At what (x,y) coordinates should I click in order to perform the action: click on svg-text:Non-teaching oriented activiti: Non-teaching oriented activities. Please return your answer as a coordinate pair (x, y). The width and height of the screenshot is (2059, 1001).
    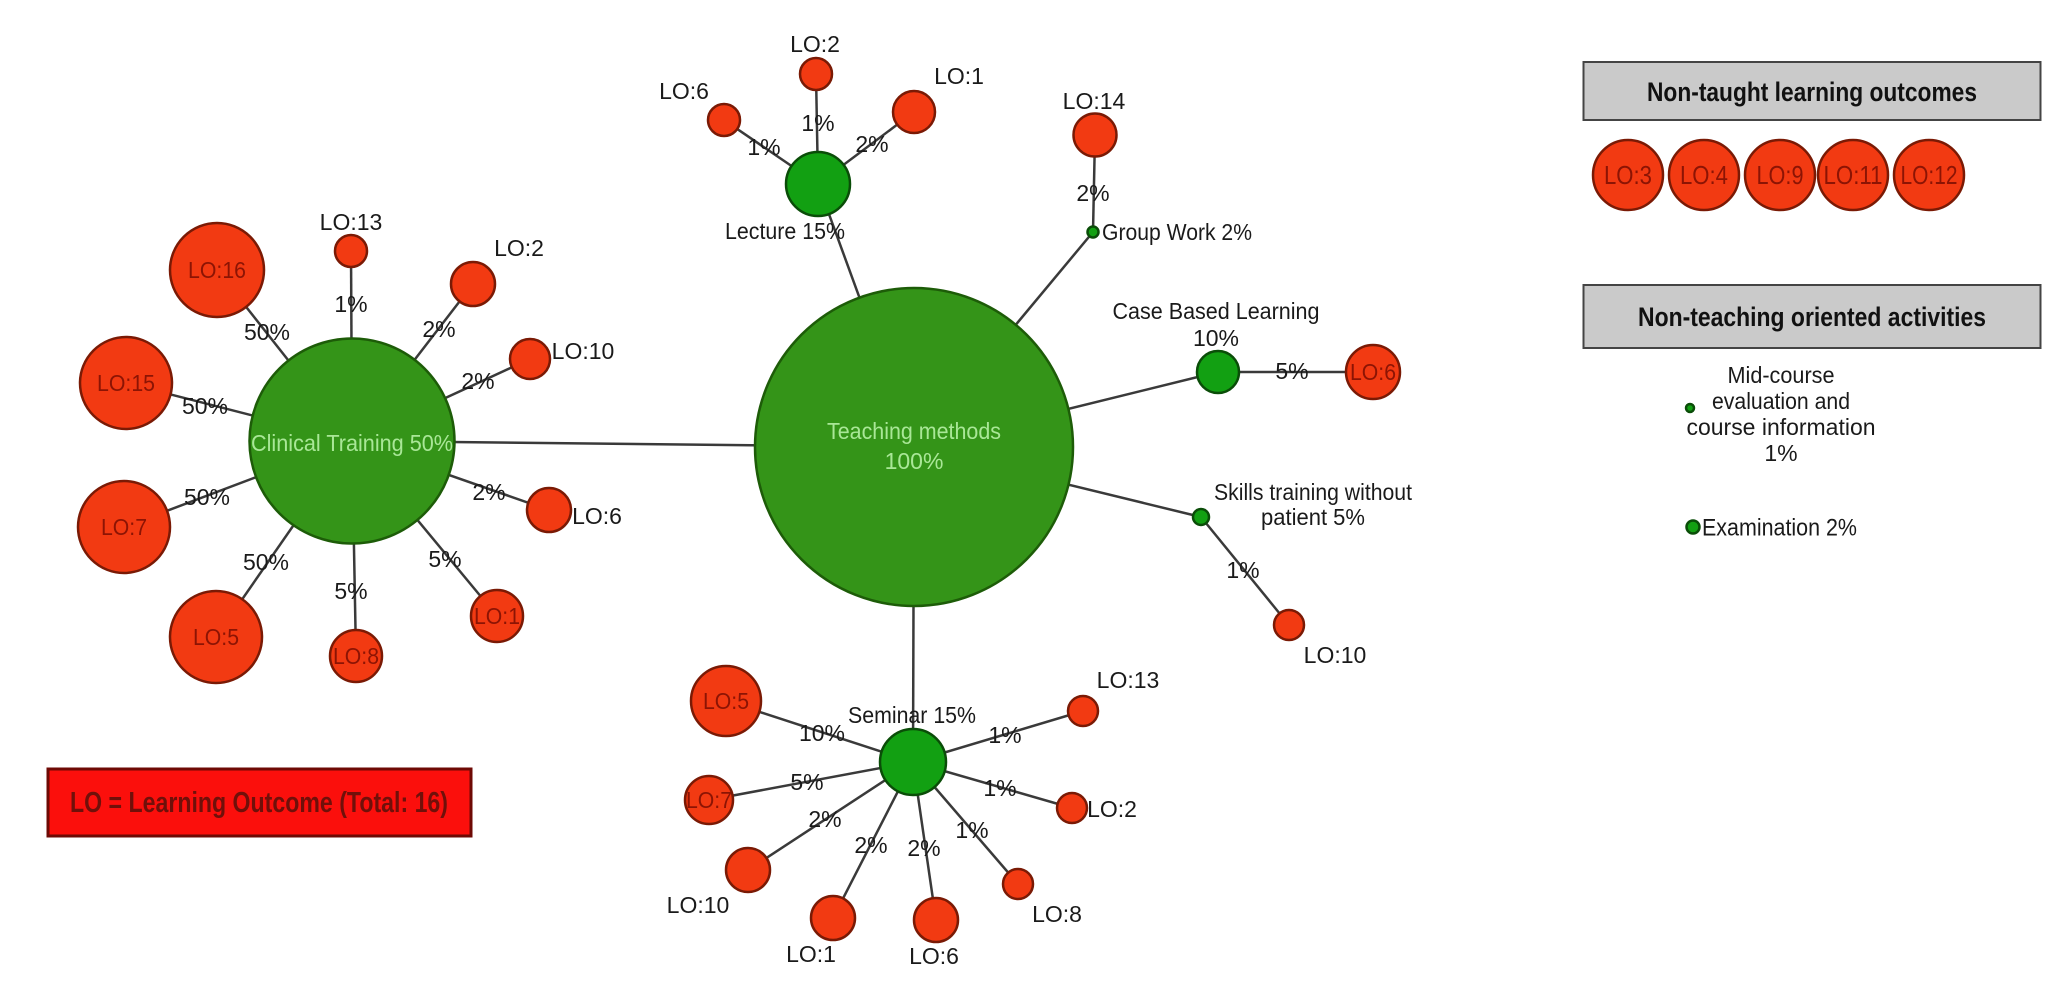
    Looking at the image, I should click on (1812, 317).